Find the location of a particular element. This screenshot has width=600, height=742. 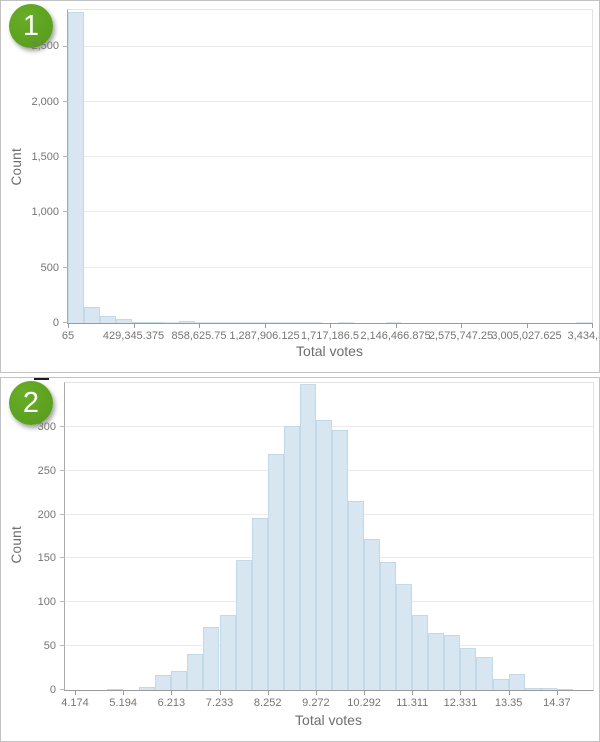

x-tick-label: 2,575,747.25 is located at coordinates (461, 336).